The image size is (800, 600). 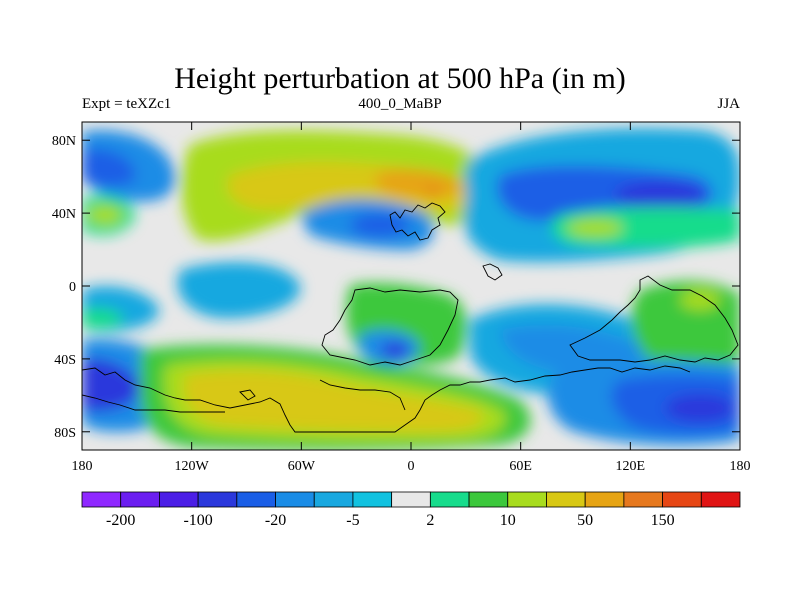 I want to click on coastline-antarctica-w, so click(x=153, y=403).